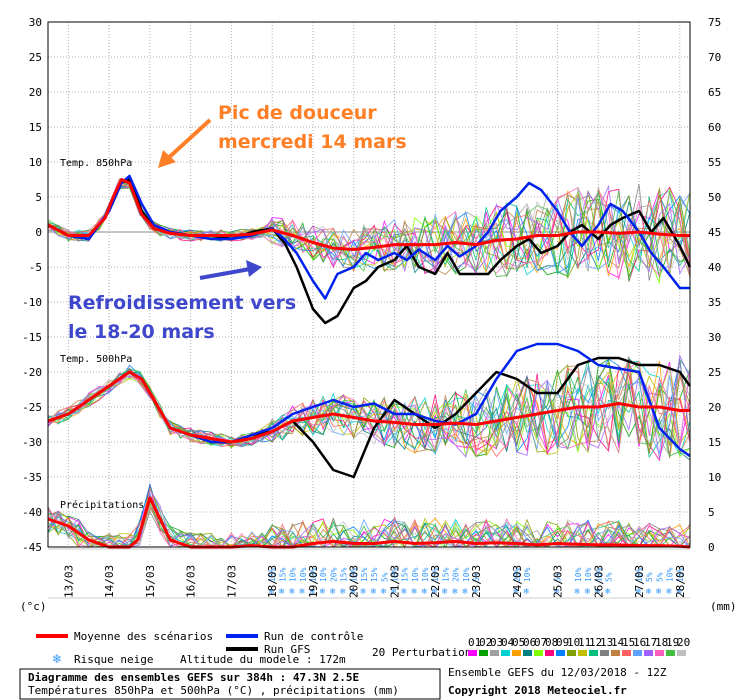 This screenshot has width=740, height=700. What do you see at coordinates (639, 581) in the screenshot?
I see `x-tick-label: 27/03` at bounding box center [639, 581].